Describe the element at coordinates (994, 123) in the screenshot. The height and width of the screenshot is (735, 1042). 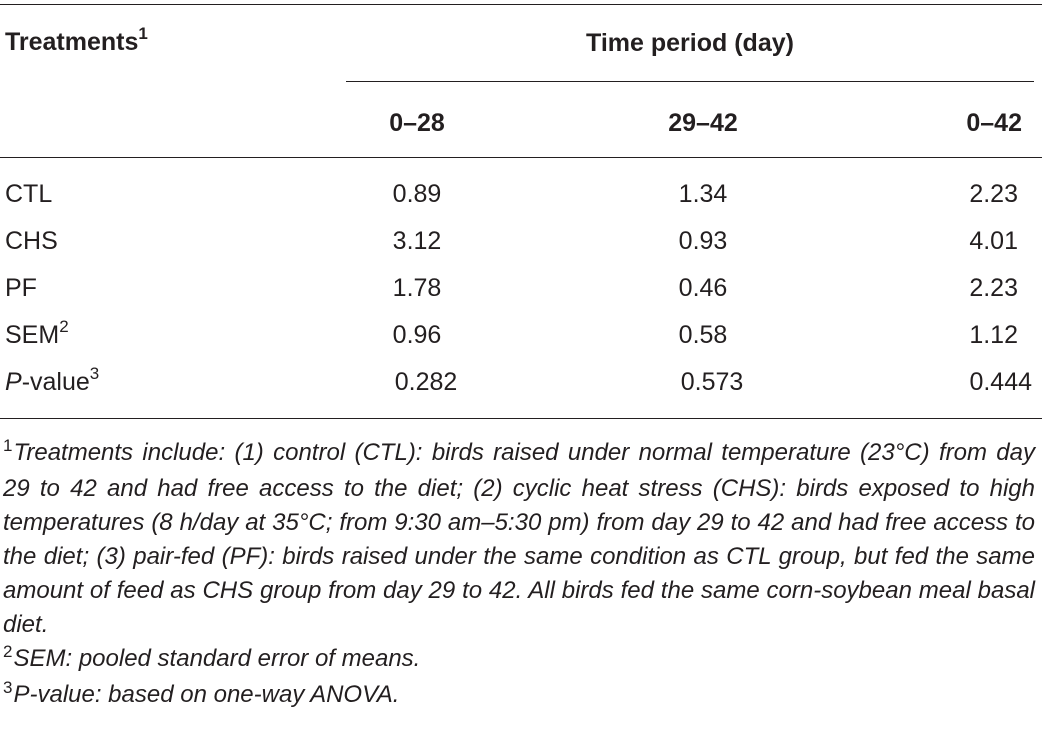
I see `column-header-0-42: 0–42` at that location.